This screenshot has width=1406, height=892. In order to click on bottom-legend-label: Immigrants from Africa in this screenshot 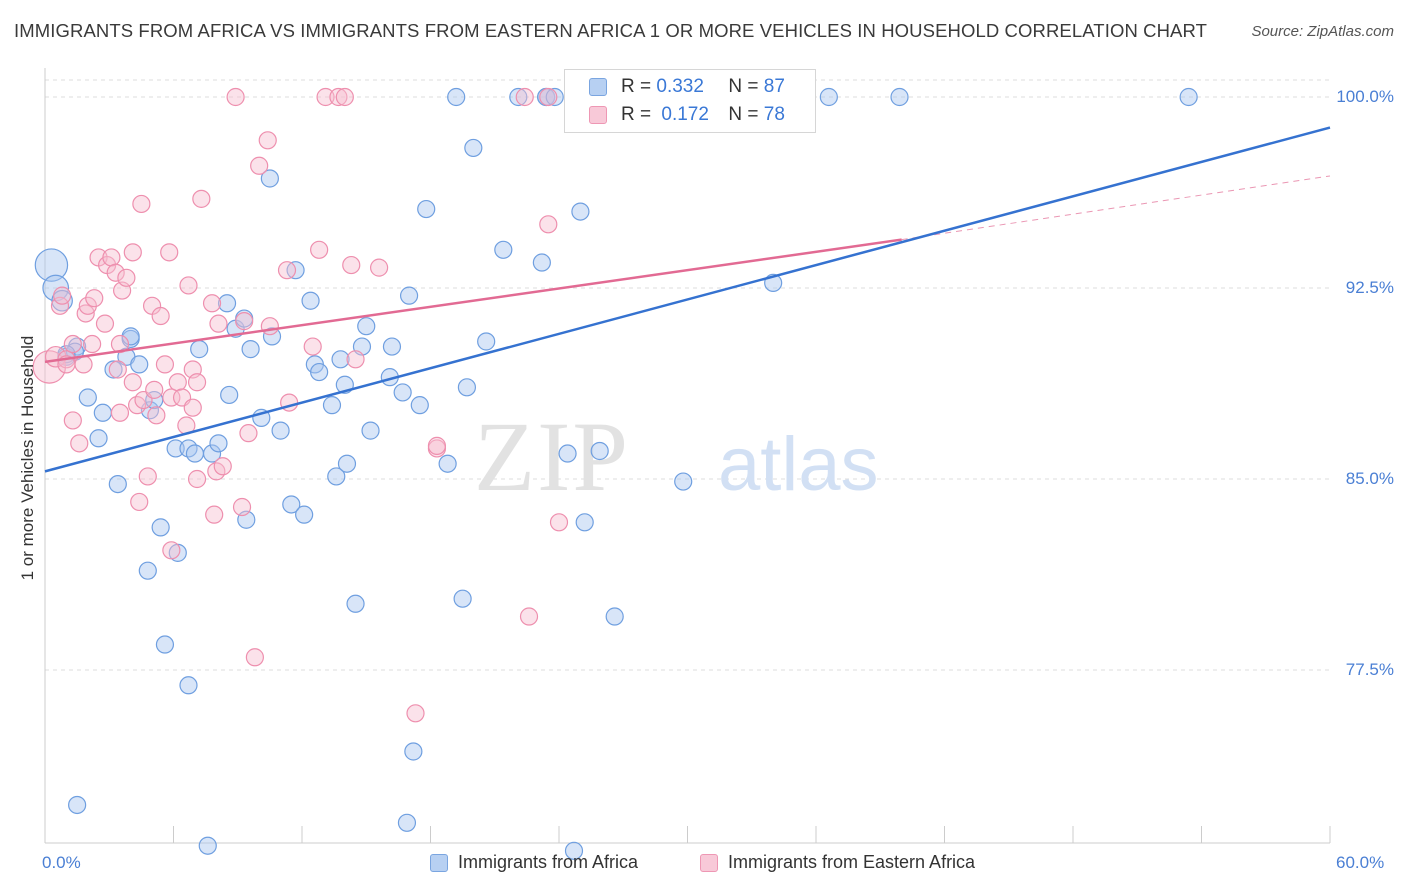, I will do `click(548, 862)`.